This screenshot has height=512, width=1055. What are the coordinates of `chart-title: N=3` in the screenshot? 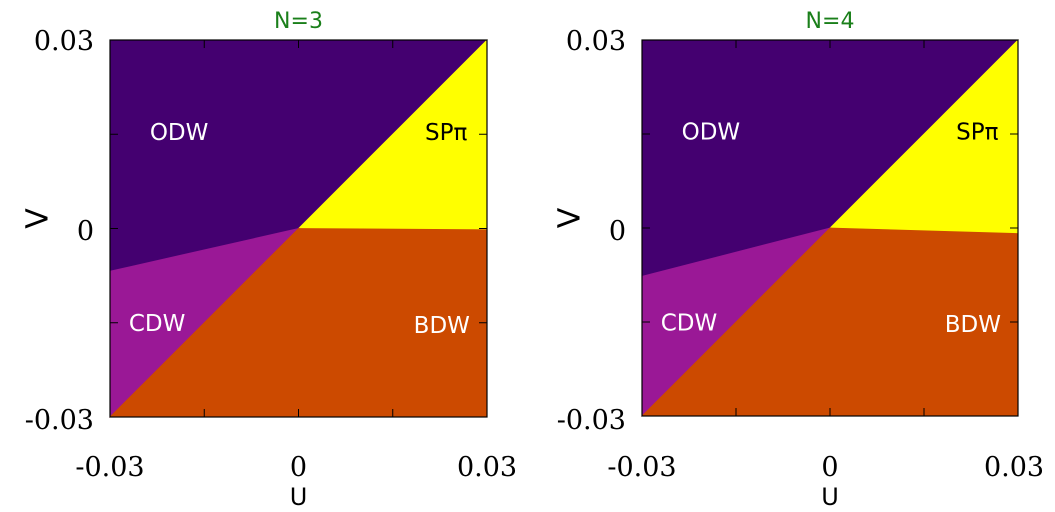 It's located at (298, 21).